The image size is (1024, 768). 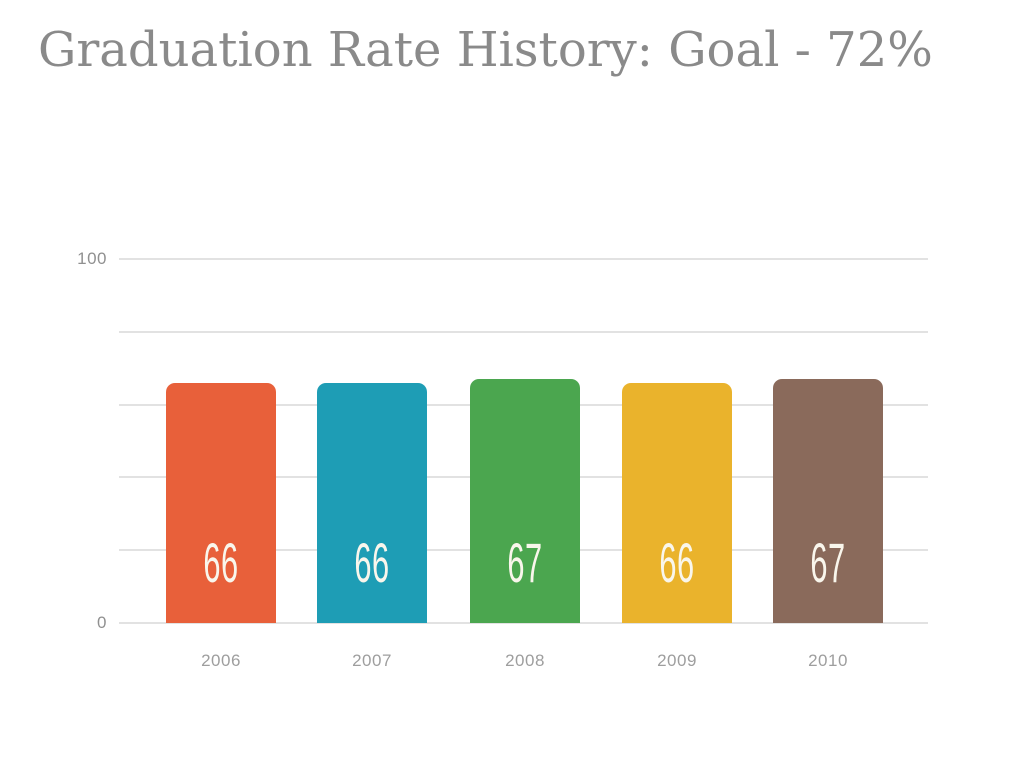 I want to click on x-axis-tick-label-2007: 2007, so click(x=372, y=660).